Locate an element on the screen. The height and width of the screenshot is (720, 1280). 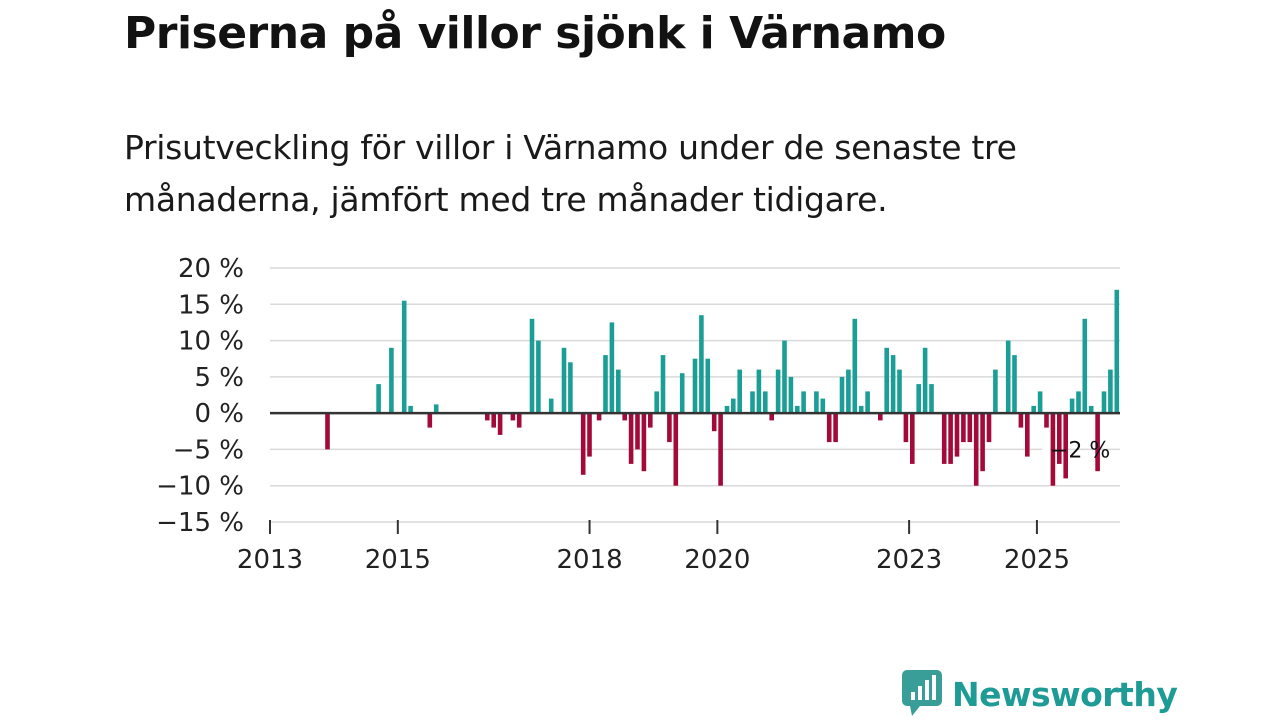
x-tick-label: 2013 is located at coordinates (270, 560).